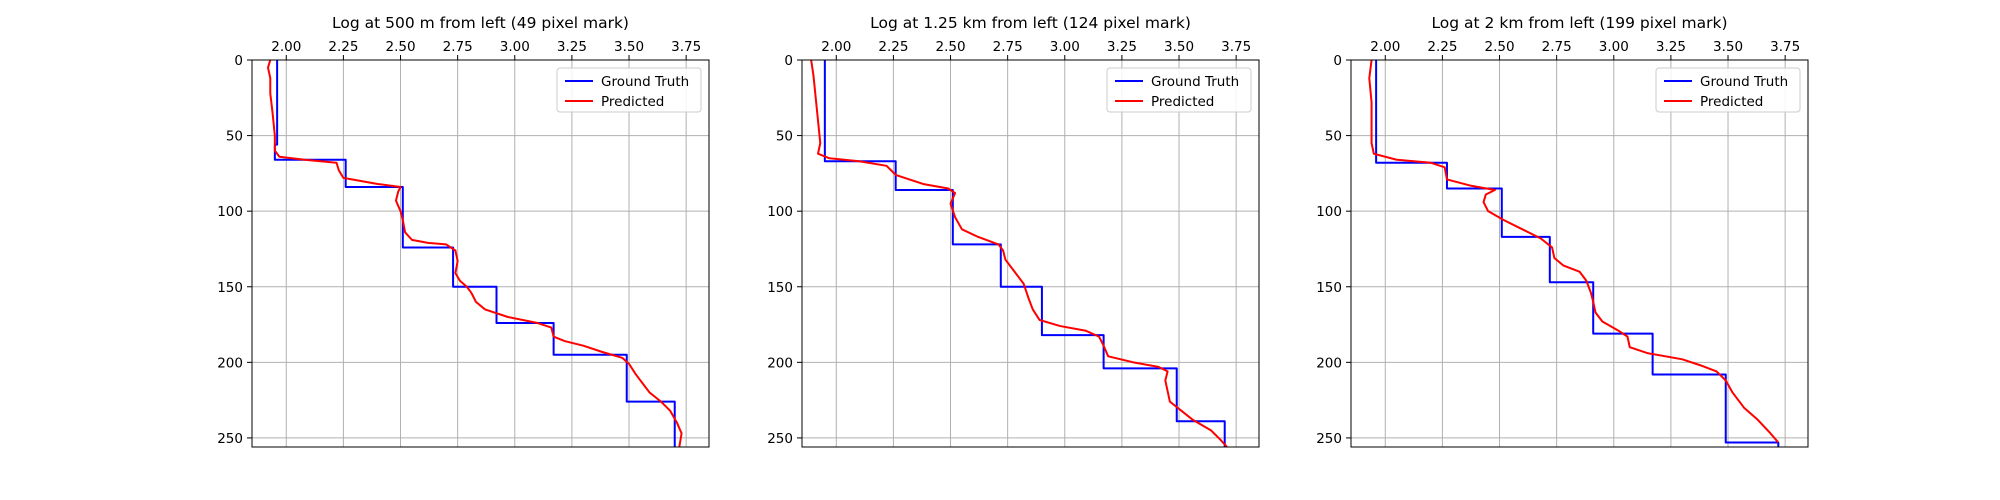 This screenshot has width=2000, height=500. Describe the element at coordinates (1579, 23) in the screenshot. I see `chart-title: Log at 2 km from left (199 pixel mark)` at that location.